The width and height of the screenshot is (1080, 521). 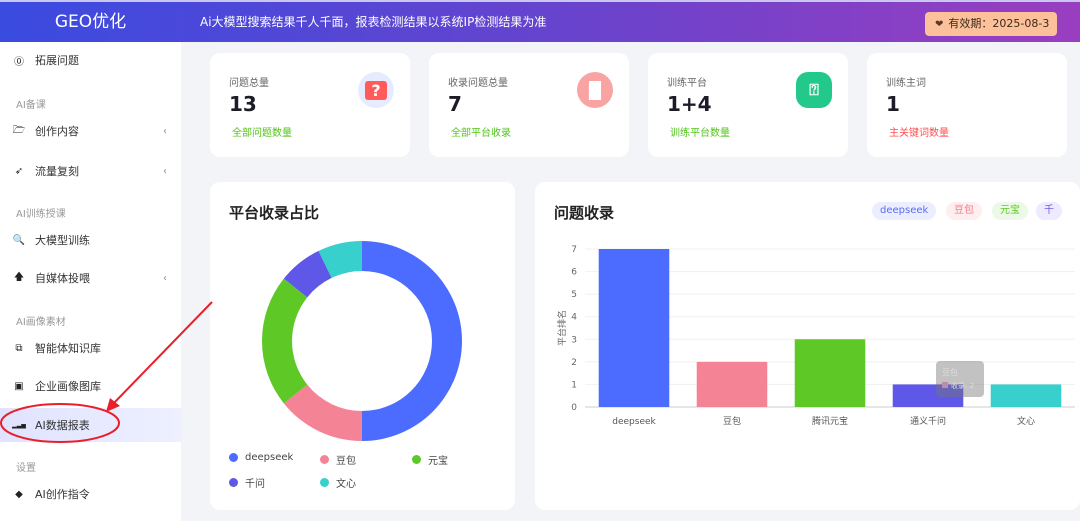 I want to click on sidebar-item-0: ⓪ 拓展问题, so click(x=90, y=60).